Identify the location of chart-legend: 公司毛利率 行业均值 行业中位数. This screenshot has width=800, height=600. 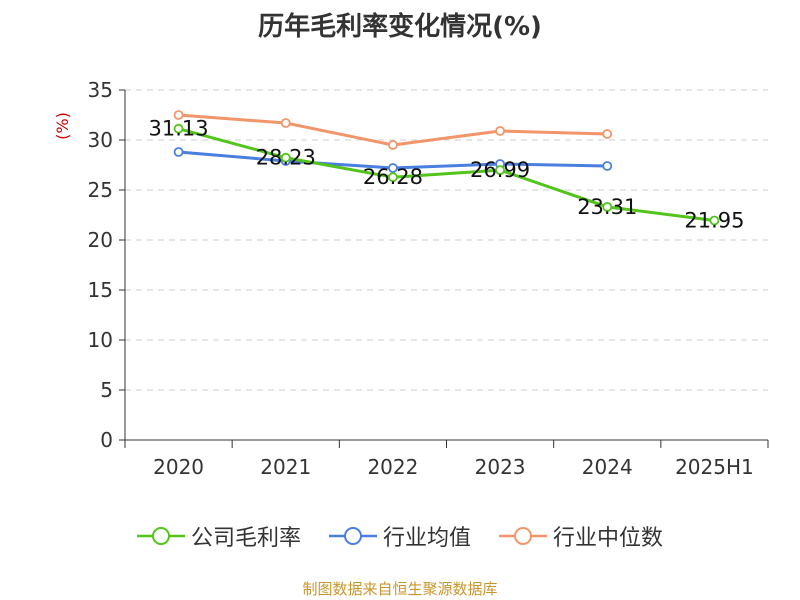
(400, 536).